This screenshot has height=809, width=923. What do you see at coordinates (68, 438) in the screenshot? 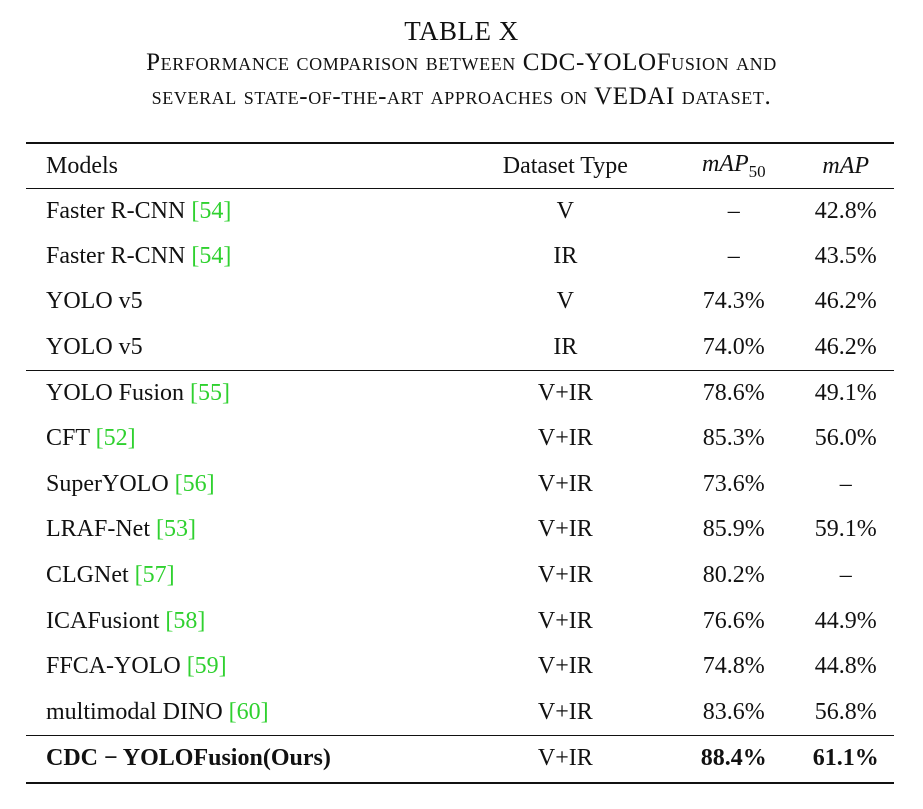
I see `model-name: CFT` at bounding box center [68, 438].